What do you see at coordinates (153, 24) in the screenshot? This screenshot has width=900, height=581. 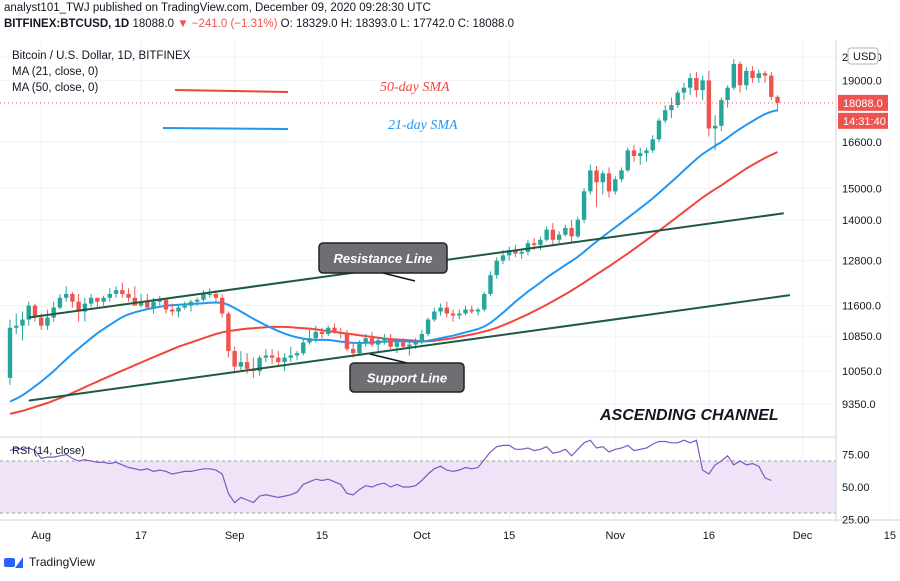 I see `price-now: 18088.0` at bounding box center [153, 24].